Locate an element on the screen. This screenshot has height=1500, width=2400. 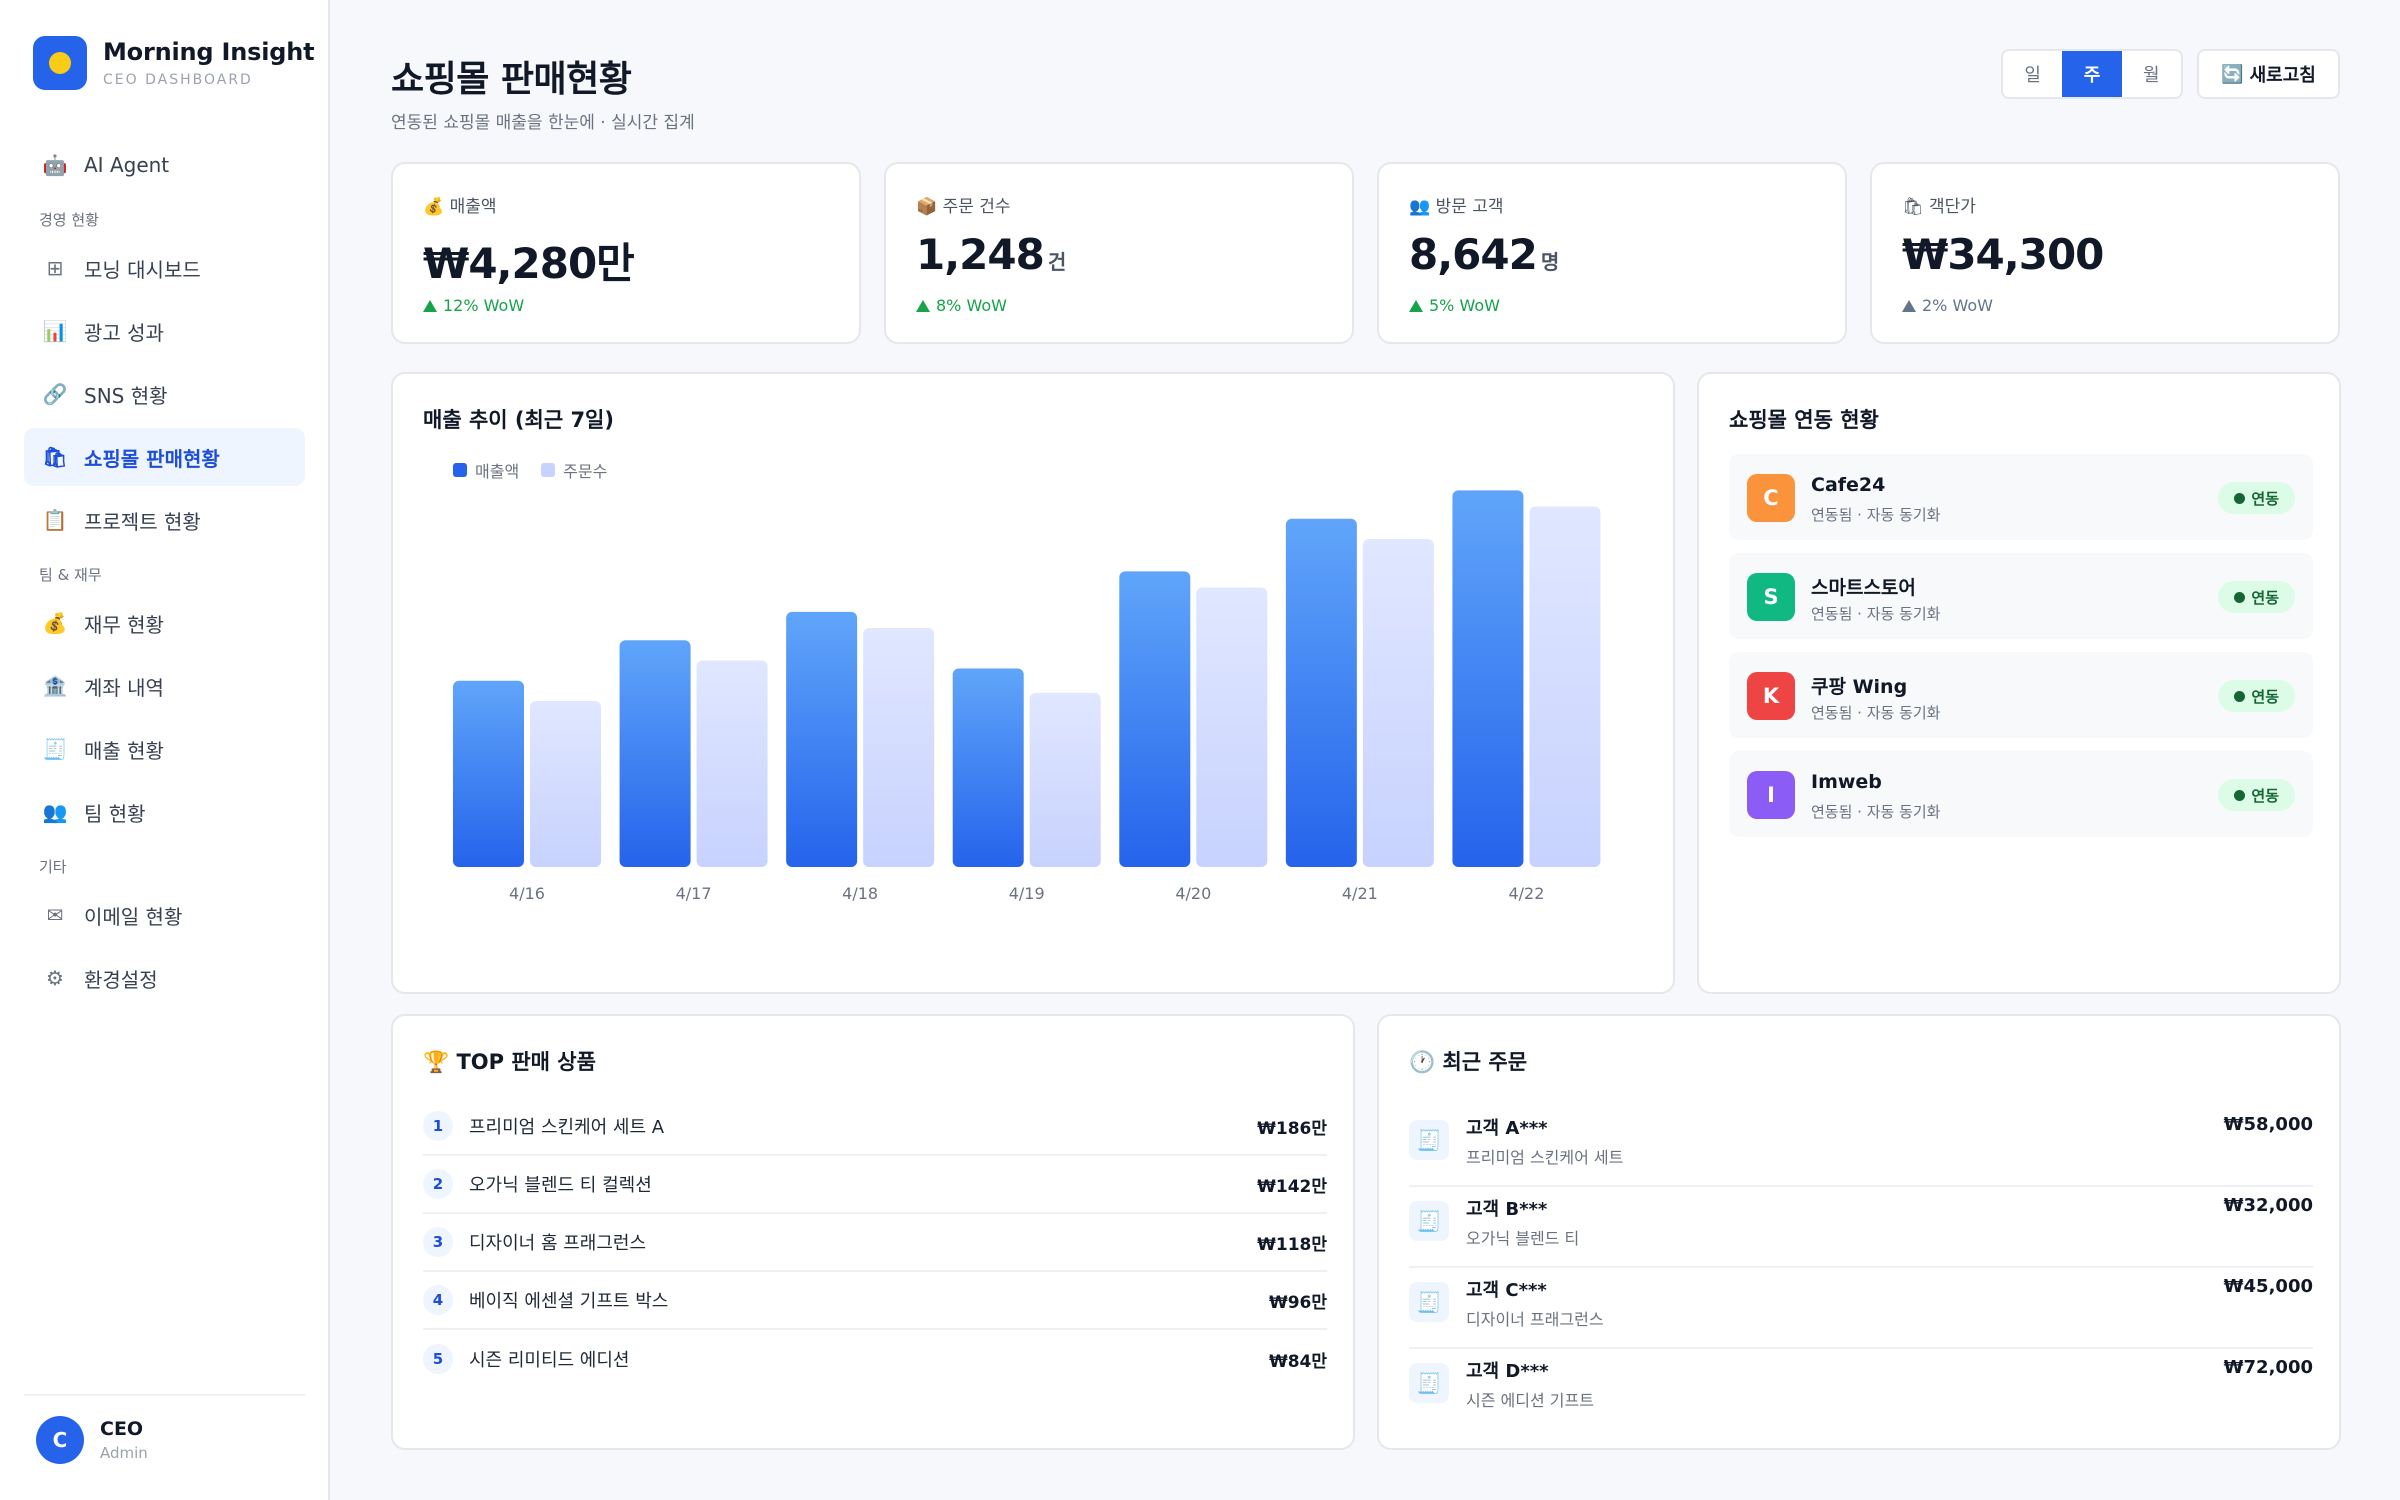
x-tick-label: 4/22 is located at coordinates (1526, 893).